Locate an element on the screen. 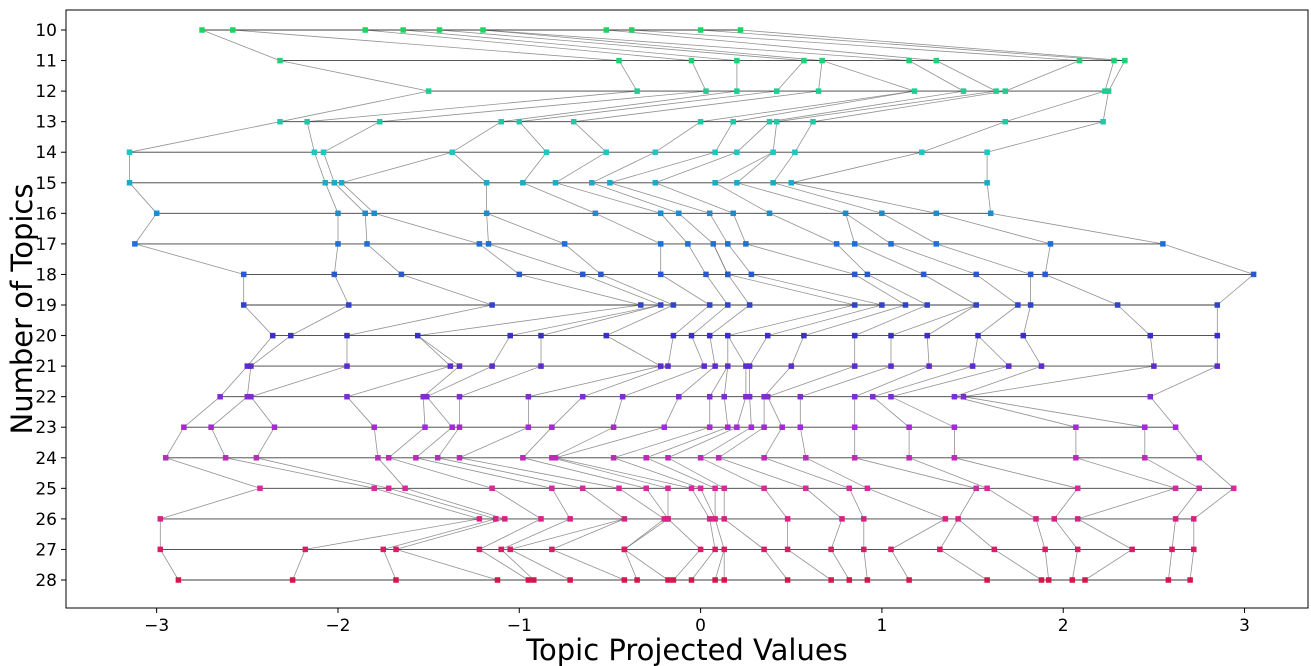  x-tick-label: −2 is located at coordinates (337, 626).